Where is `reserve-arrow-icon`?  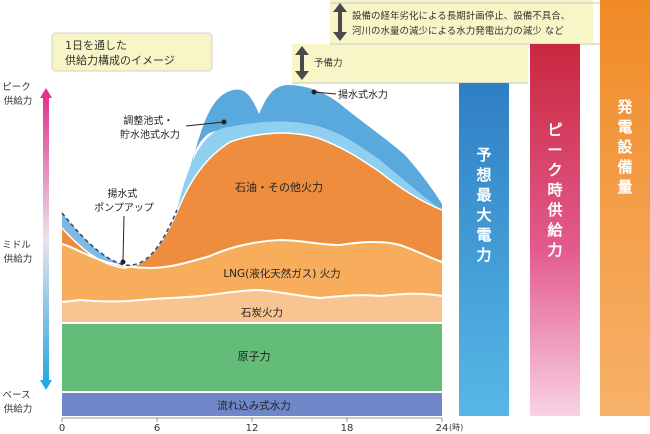
reserve-arrow-icon is located at coordinates (302, 63).